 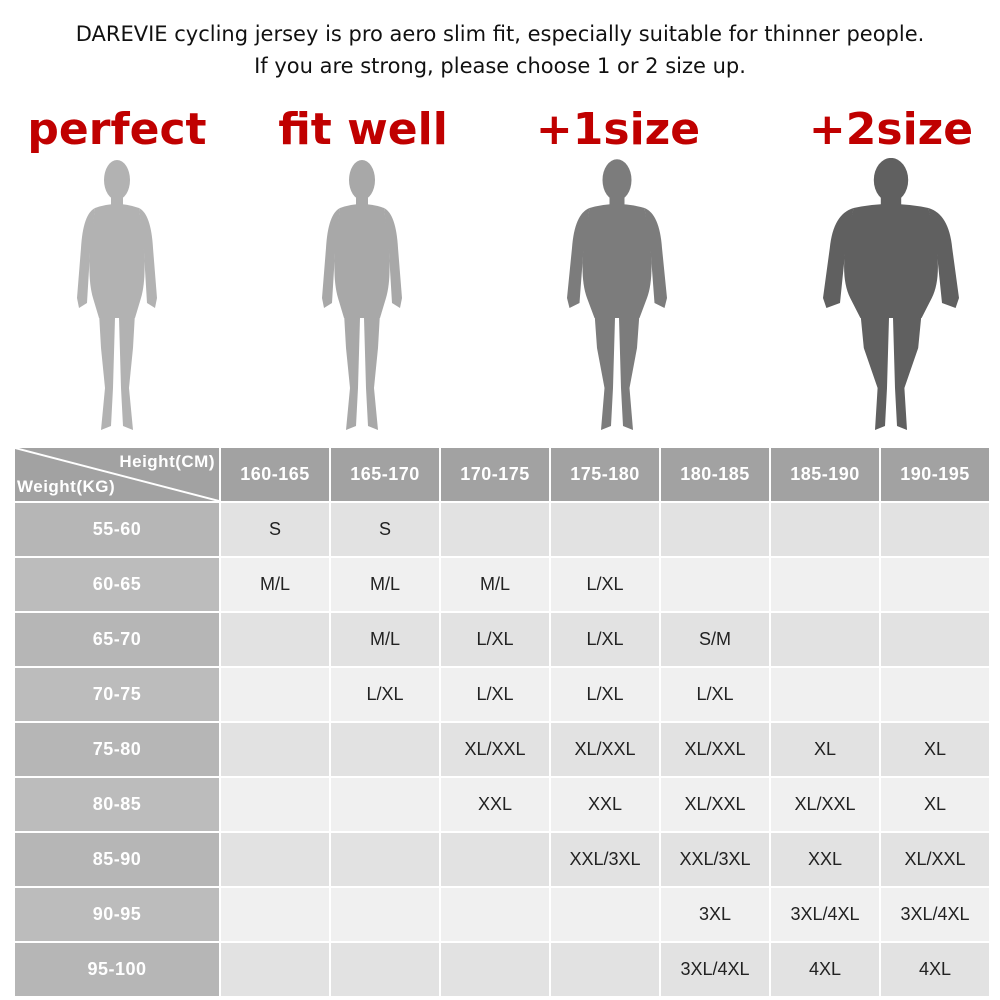 I want to click on fit-label-plus-2-size: +2size, so click(x=891, y=129).